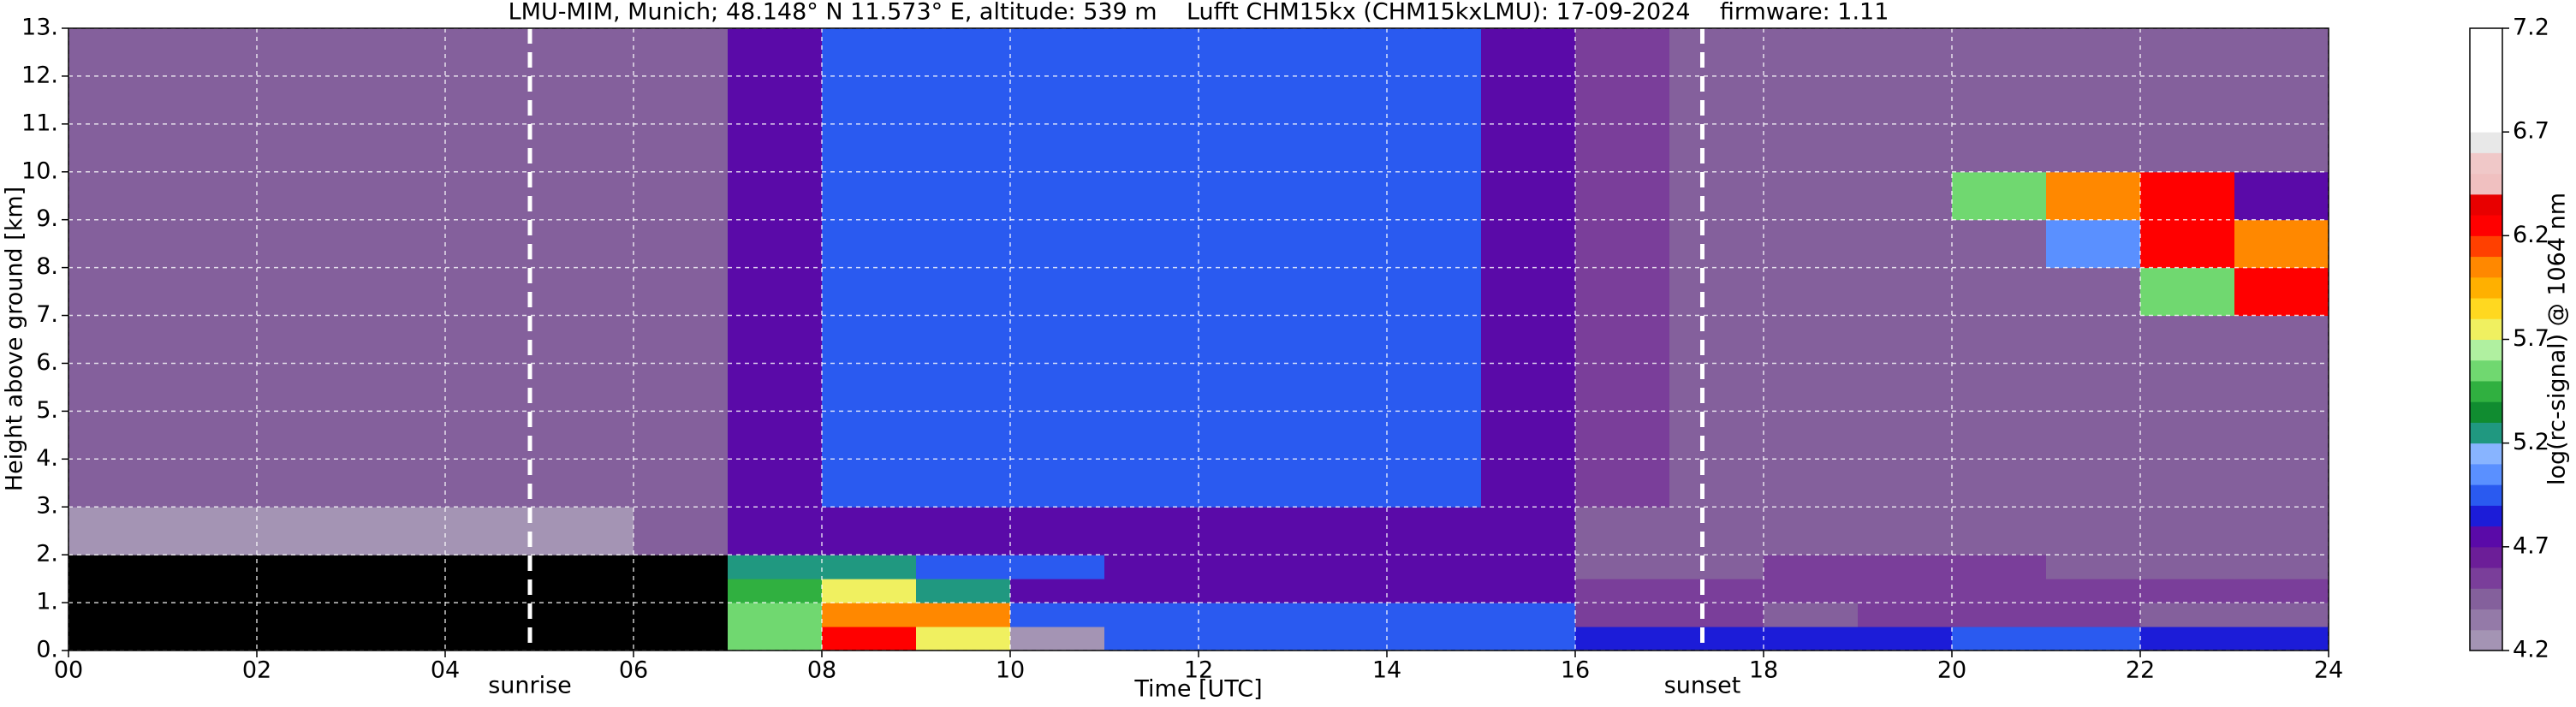  Describe the element at coordinates (47, 410) in the screenshot. I see `y-tick-label: 5.` at that location.